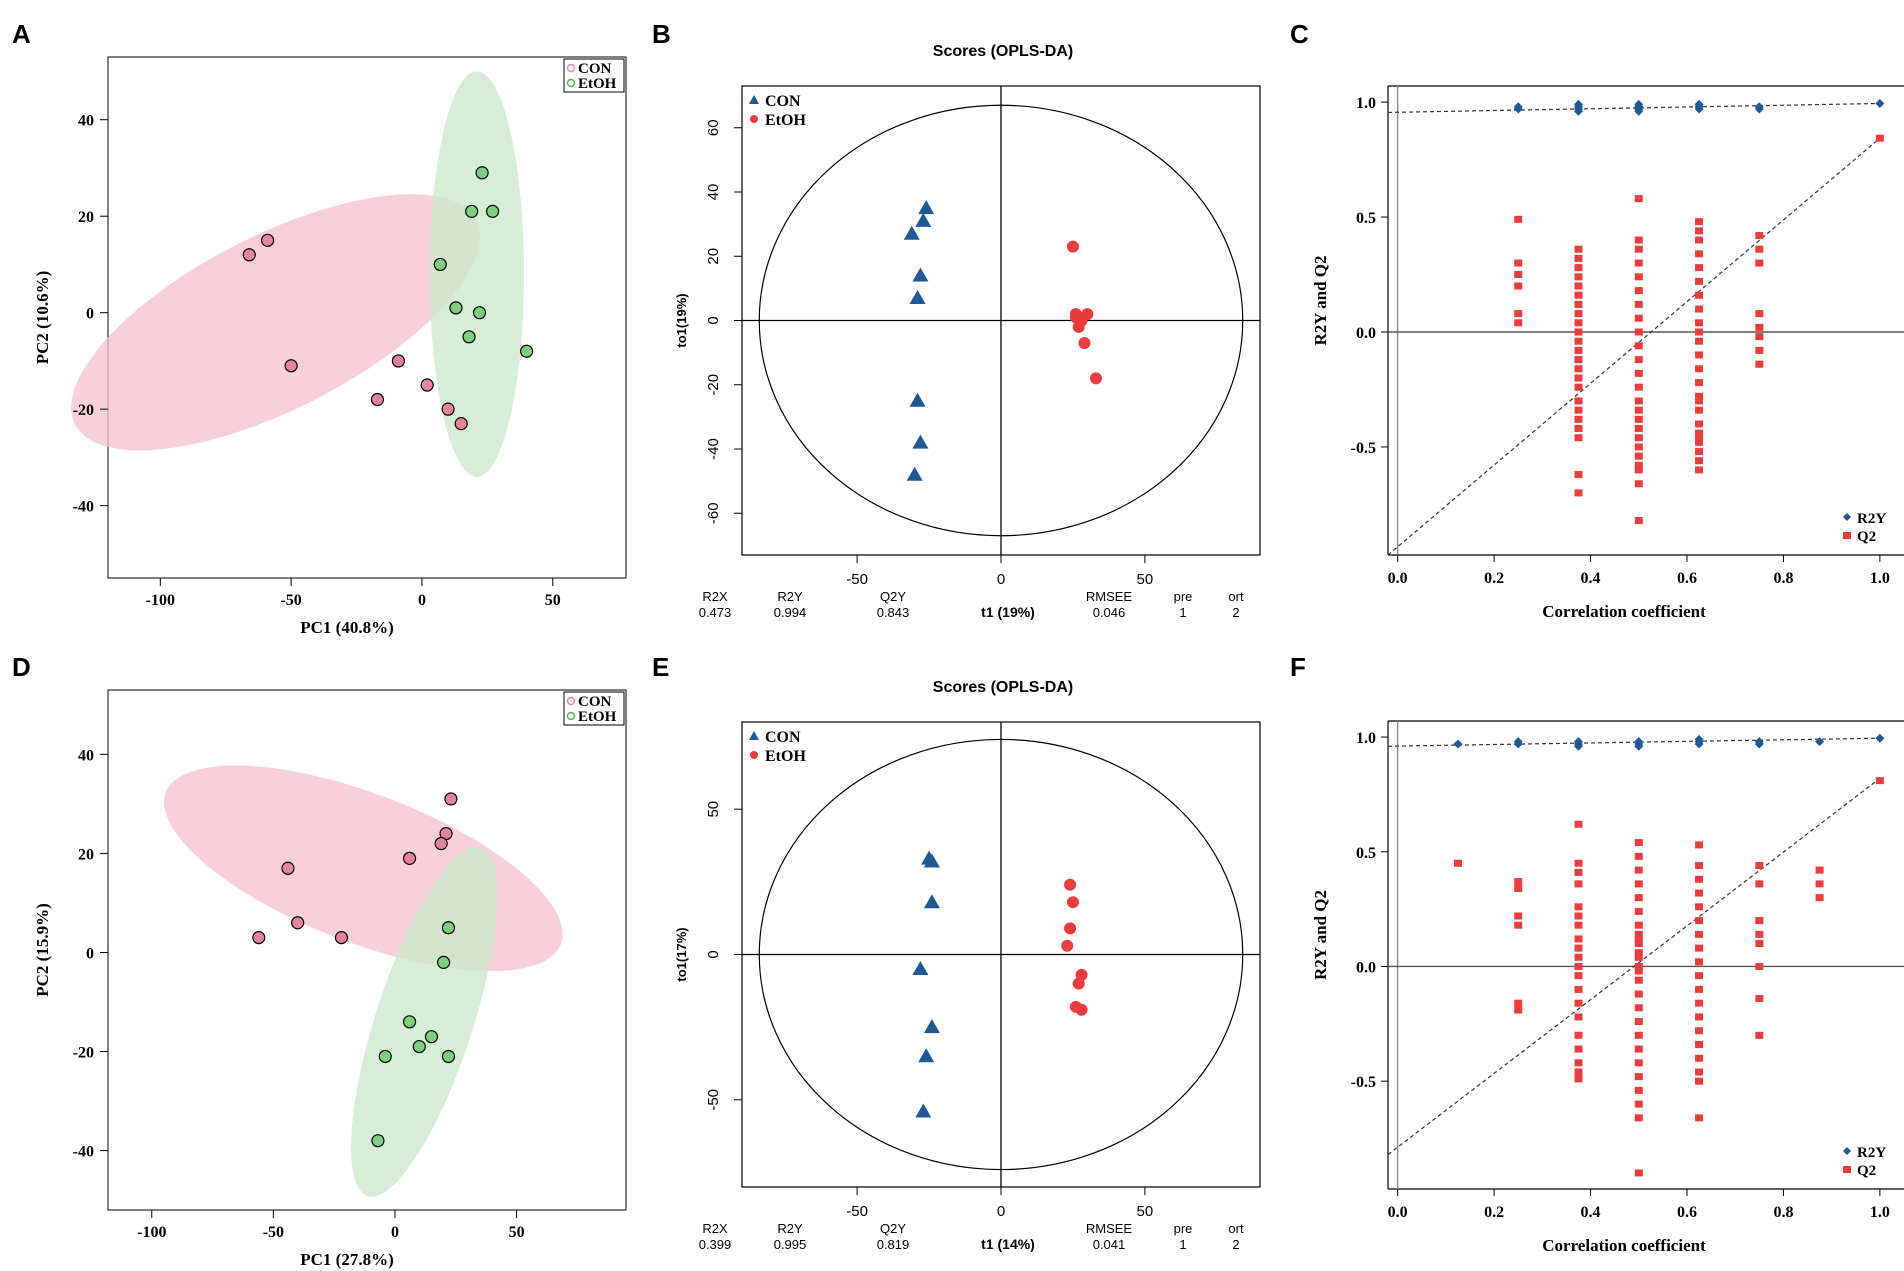 This screenshot has width=1904, height=1271. What do you see at coordinates (553, 600) in the screenshot?
I see `x-tick-label: 50` at bounding box center [553, 600].